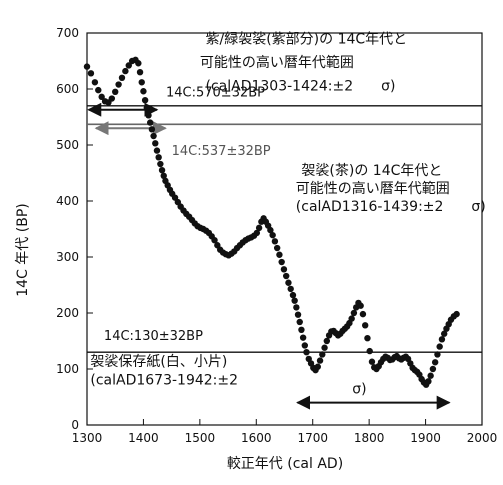 The height and width of the screenshot is (485, 503). Describe the element at coordinates (371, 171) in the screenshot. I see `annotation-text: 袈裟(茶)の 14C年代と` at that location.